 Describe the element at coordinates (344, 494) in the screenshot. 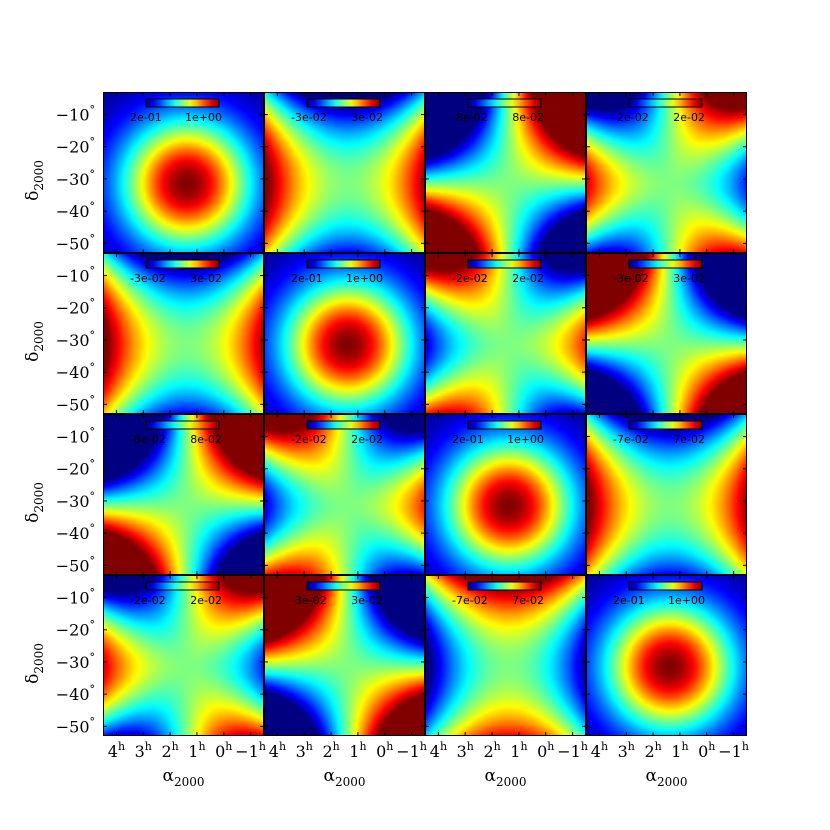

I see `panel-r2-c1: -2e-02 2e-02` at that location.